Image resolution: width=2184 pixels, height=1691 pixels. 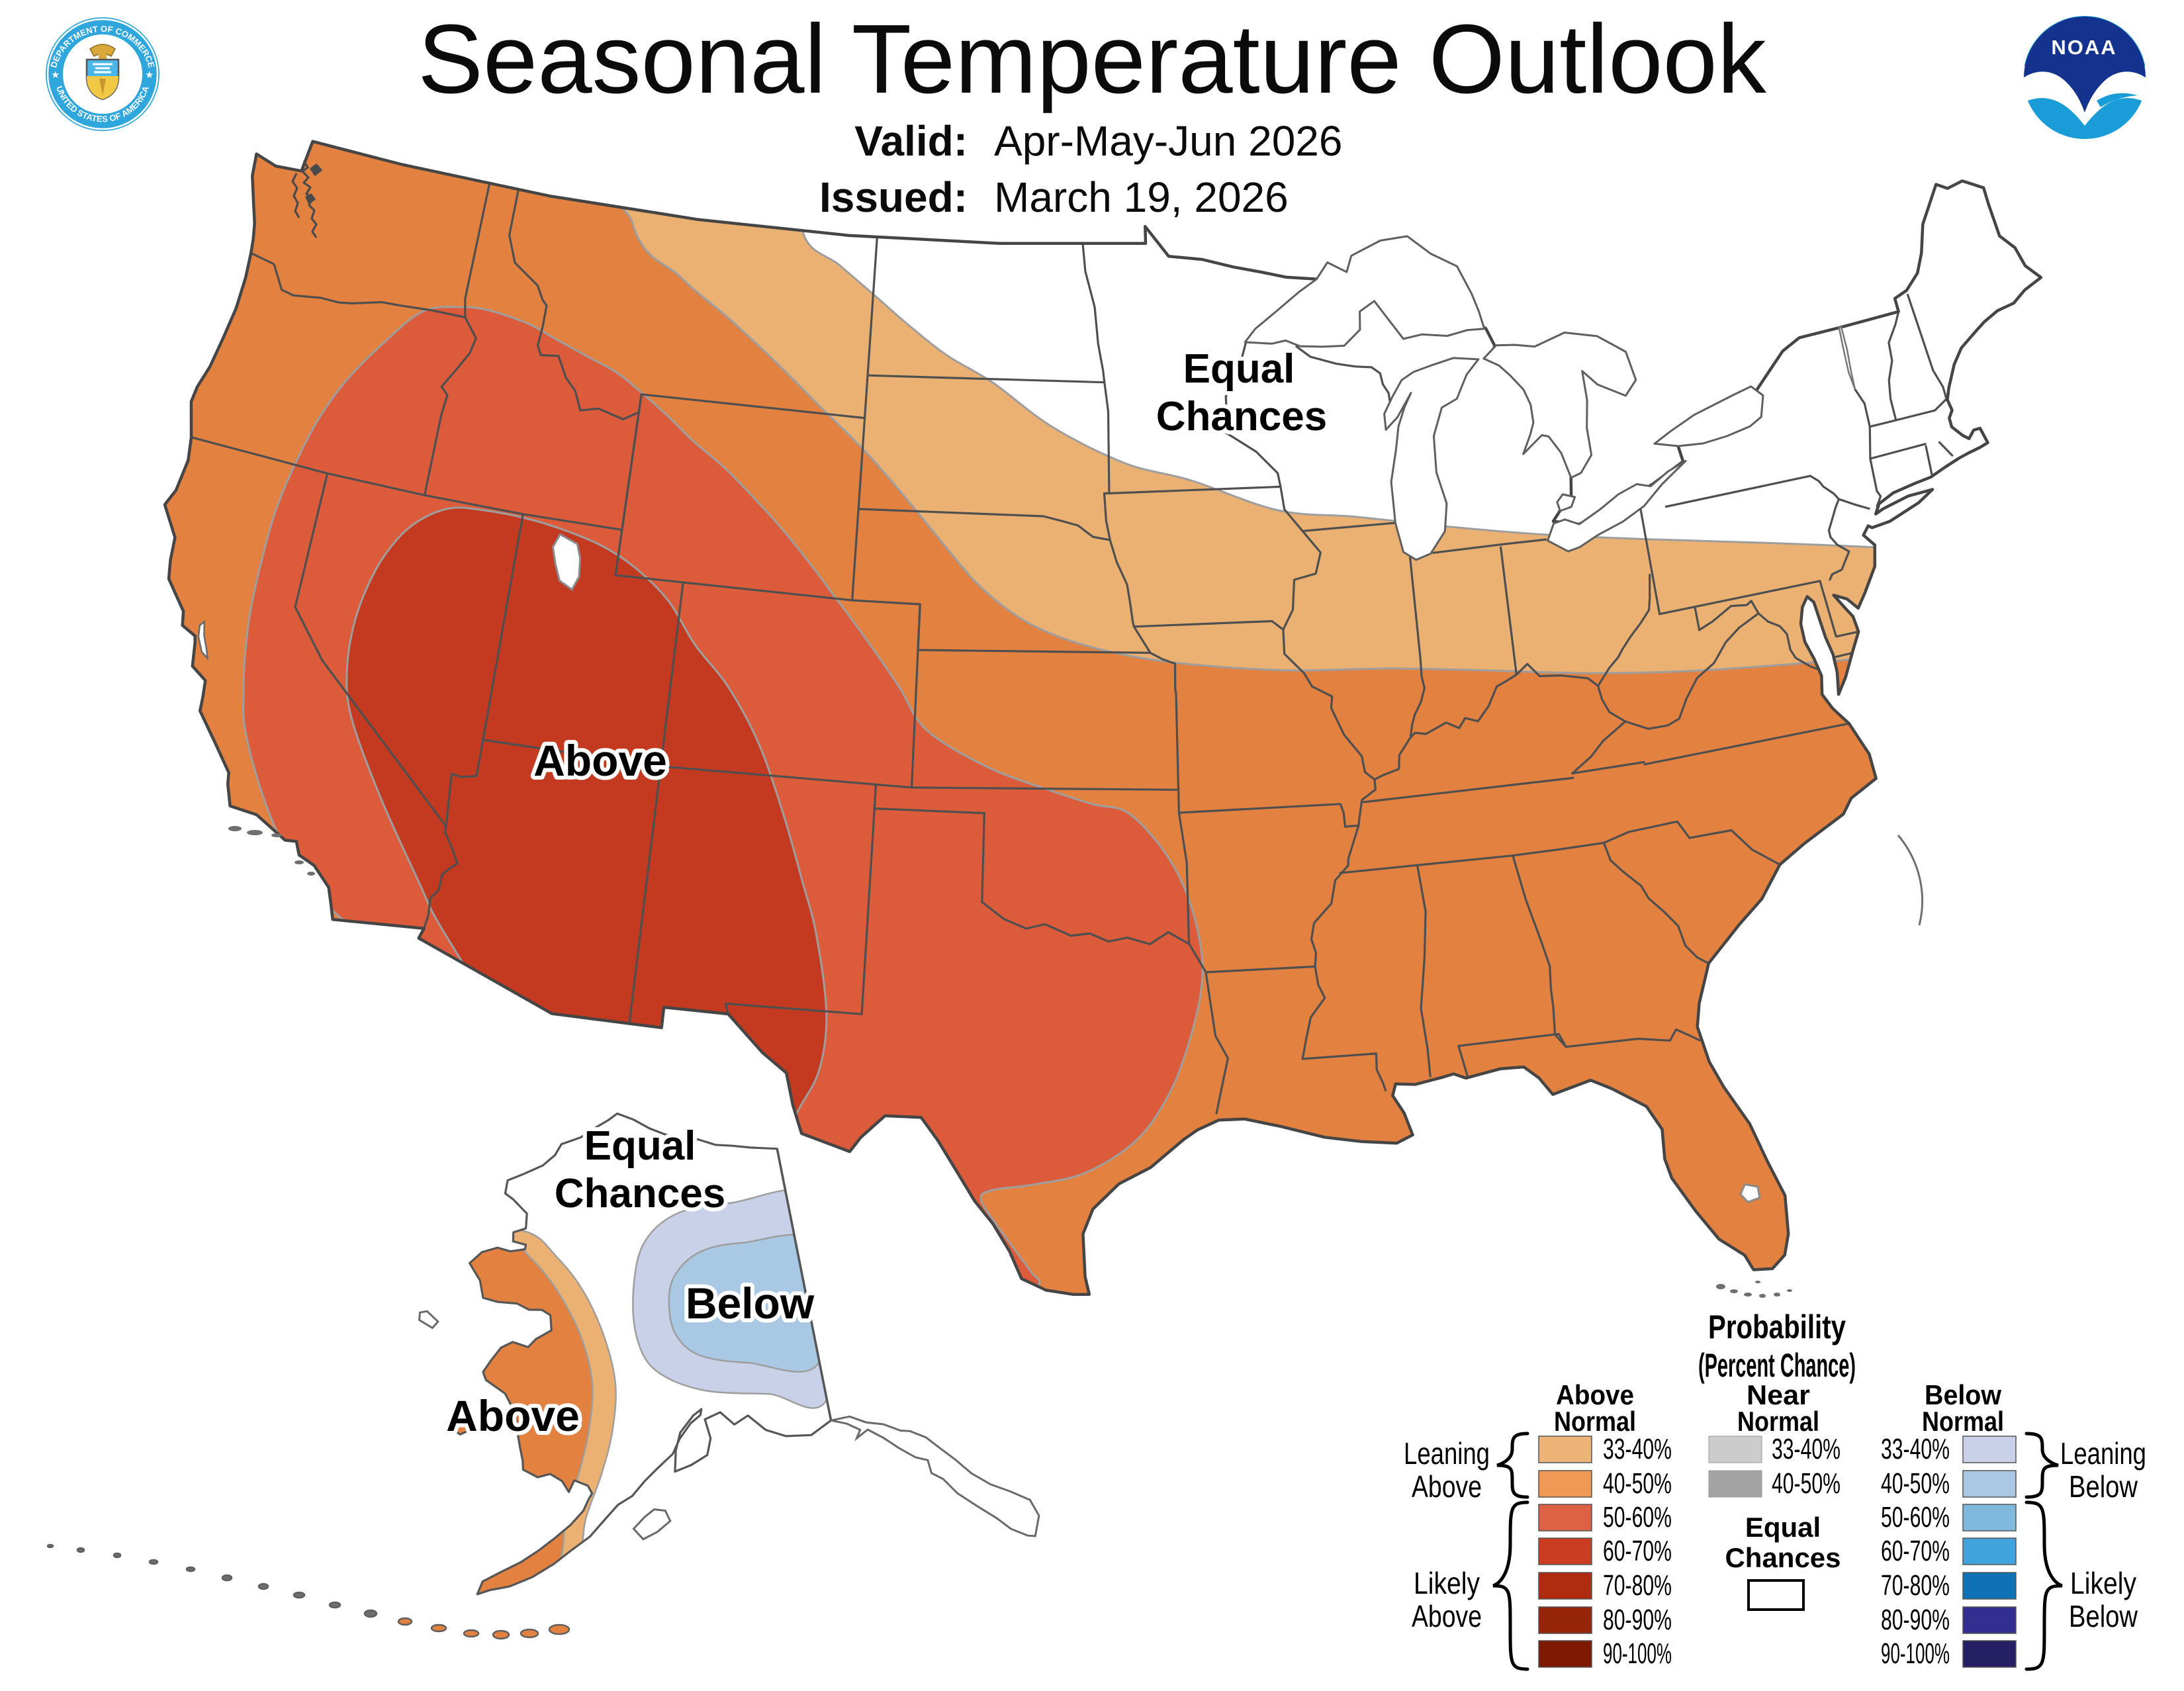 What do you see at coordinates (1777, 1327) in the screenshot?
I see `svg-text: Probability` at bounding box center [1777, 1327].